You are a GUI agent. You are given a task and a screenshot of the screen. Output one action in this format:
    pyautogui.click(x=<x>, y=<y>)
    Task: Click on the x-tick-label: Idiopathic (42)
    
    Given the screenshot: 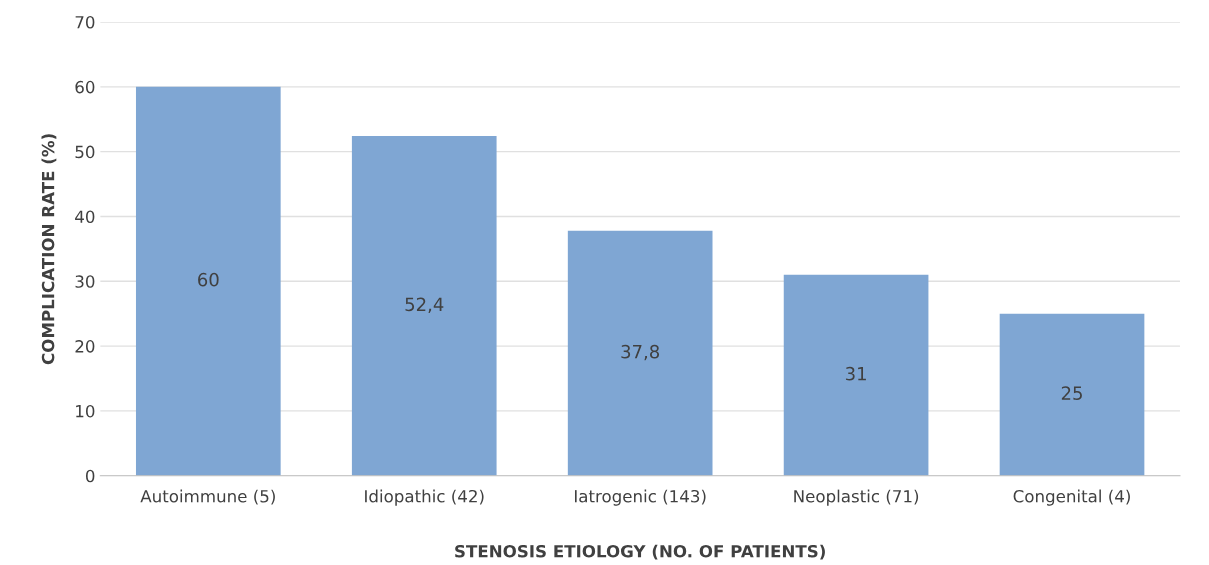 What is the action you would take?
    pyautogui.click(x=424, y=497)
    